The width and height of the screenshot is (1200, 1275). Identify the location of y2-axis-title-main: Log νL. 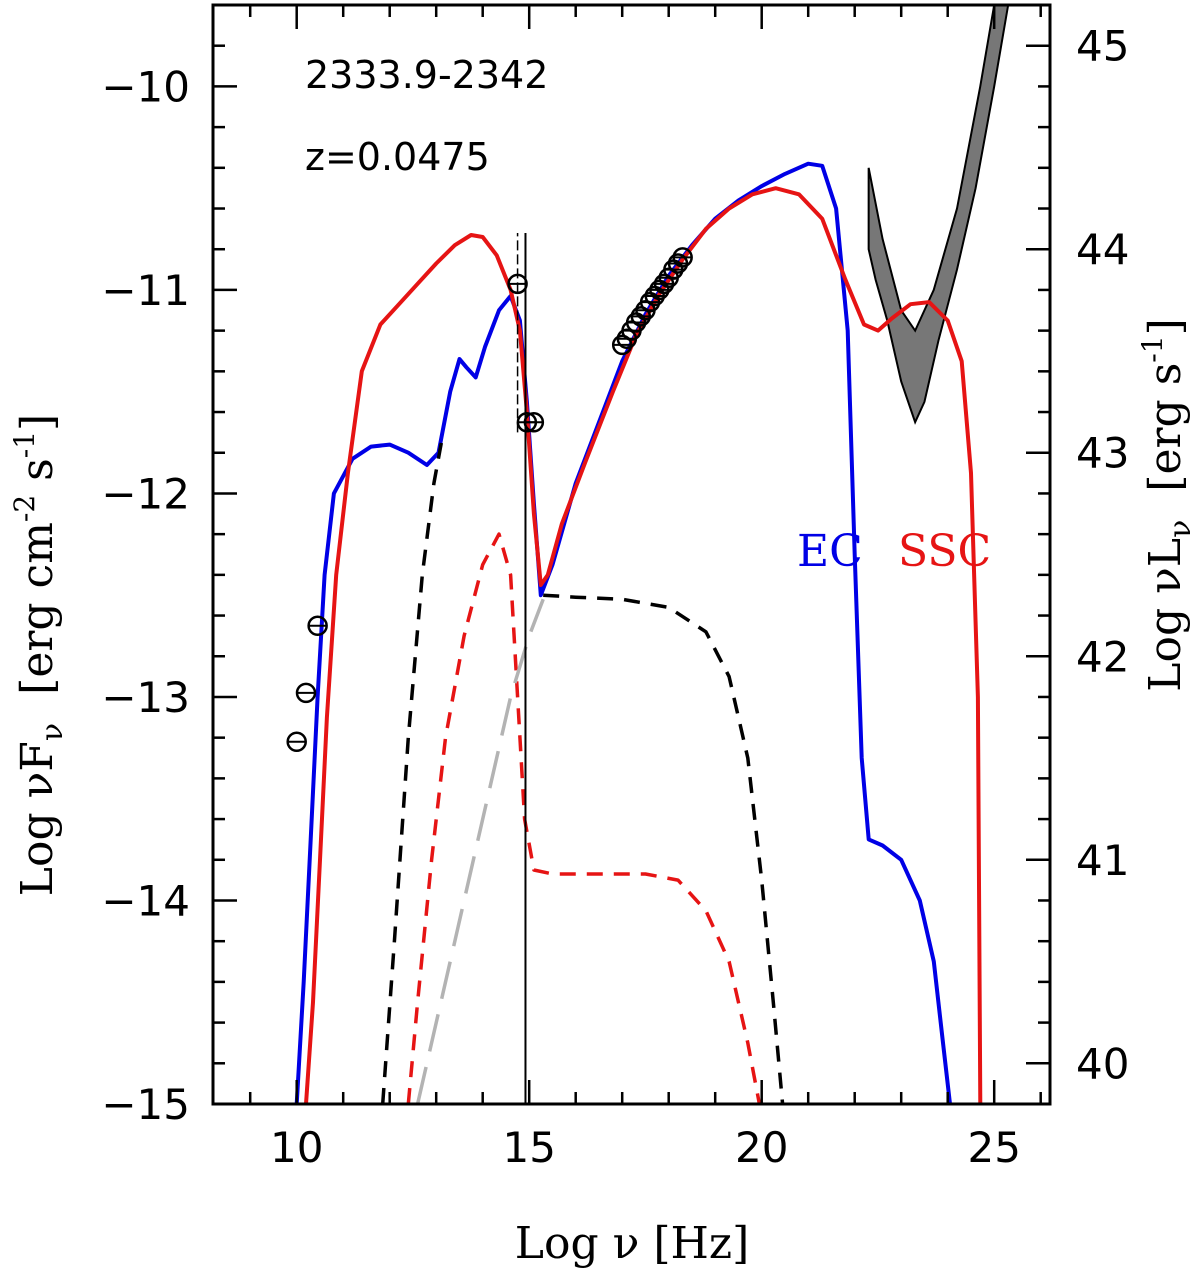
(1165, 615).